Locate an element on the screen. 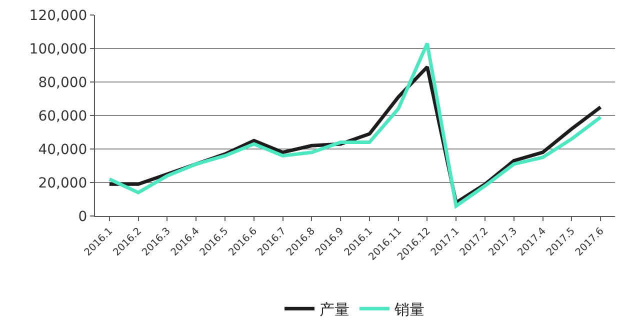 Image resolution: width=640 pixels, height=333 pixels. legend-label: 产量 is located at coordinates (335, 309).